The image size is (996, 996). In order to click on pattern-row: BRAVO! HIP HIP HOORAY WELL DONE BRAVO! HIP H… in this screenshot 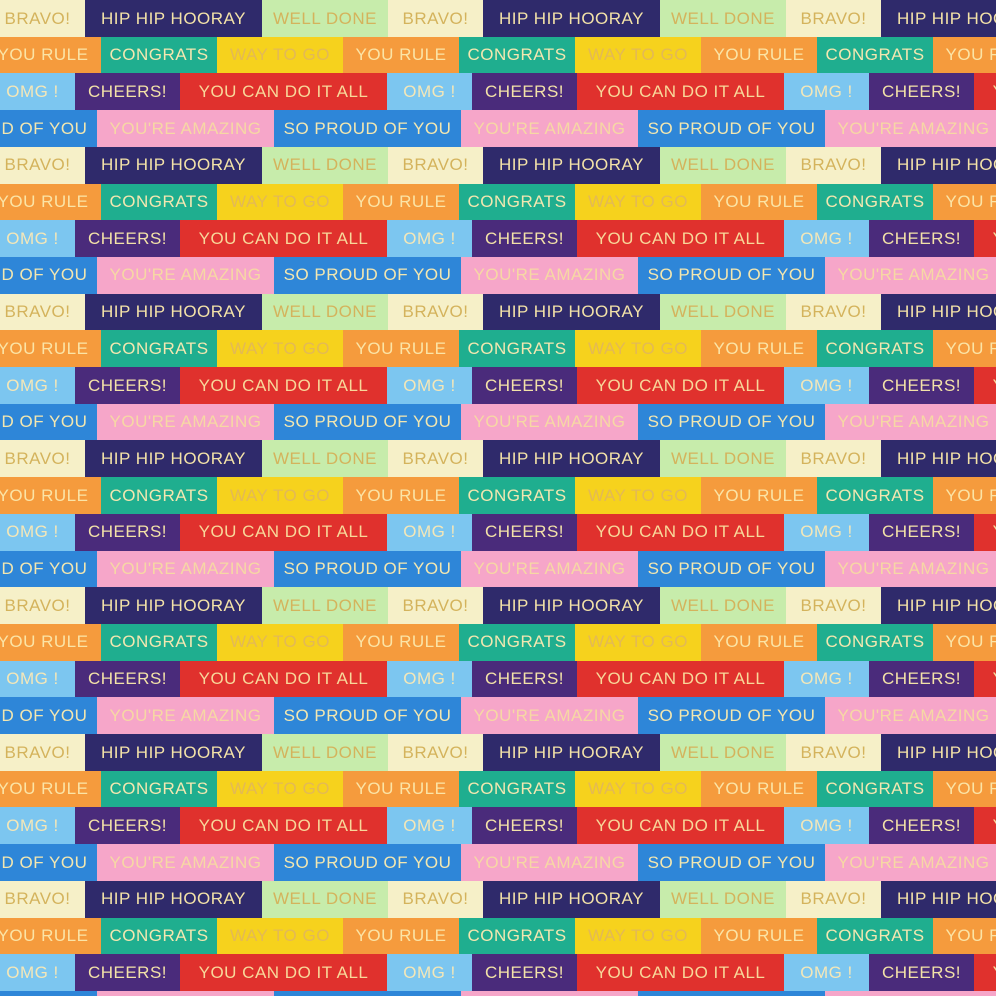, I will do `click(498, 165)`.